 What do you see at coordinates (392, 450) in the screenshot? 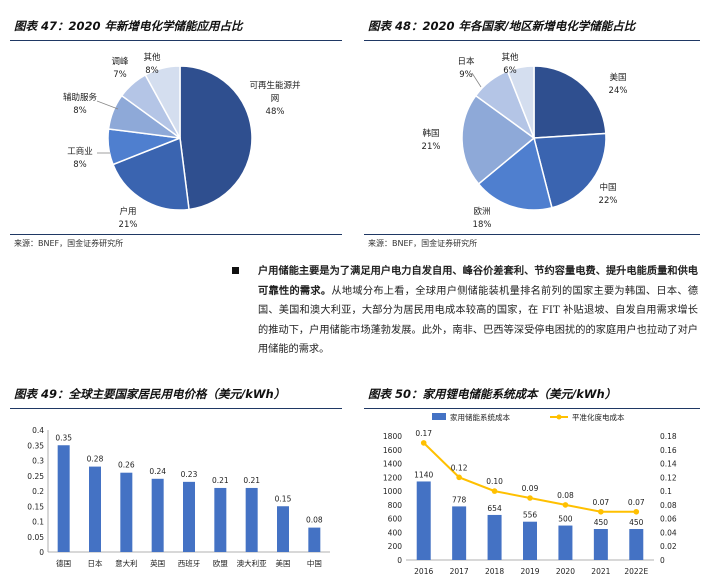
I see `fig50-ytick-left-8: 1600` at bounding box center [392, 450].